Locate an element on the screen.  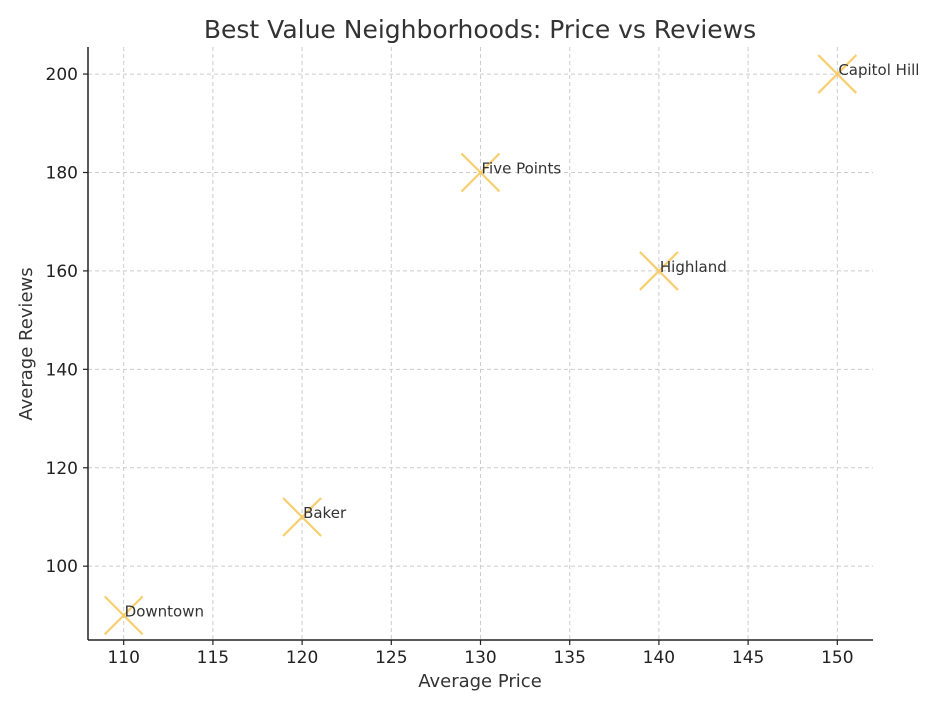
y-axis-label: Average Reviews is located at coordinates (26, 343).